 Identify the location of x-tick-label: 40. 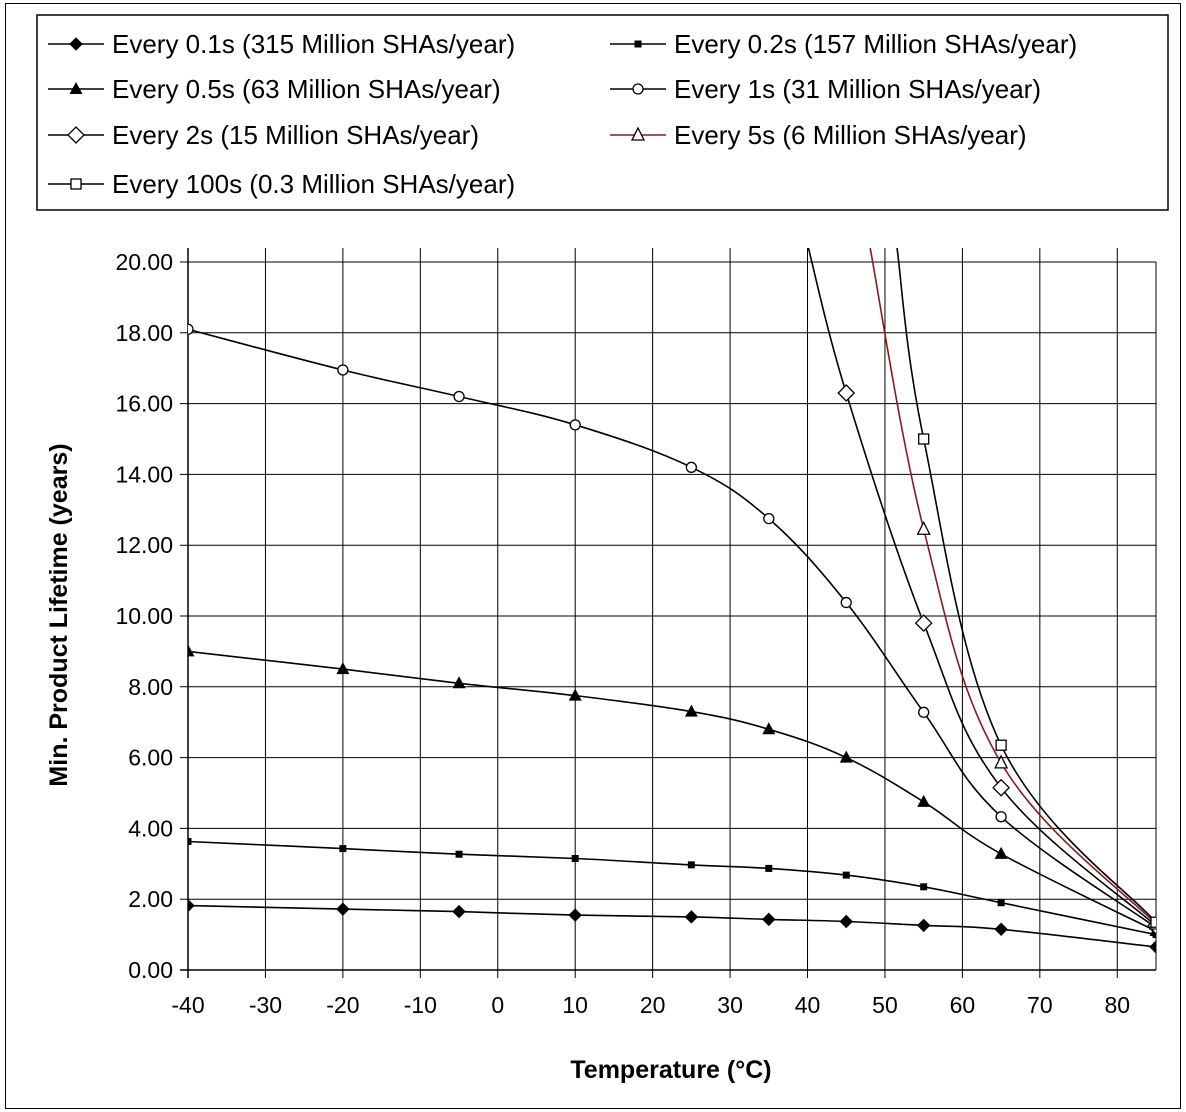
(808, 1005).